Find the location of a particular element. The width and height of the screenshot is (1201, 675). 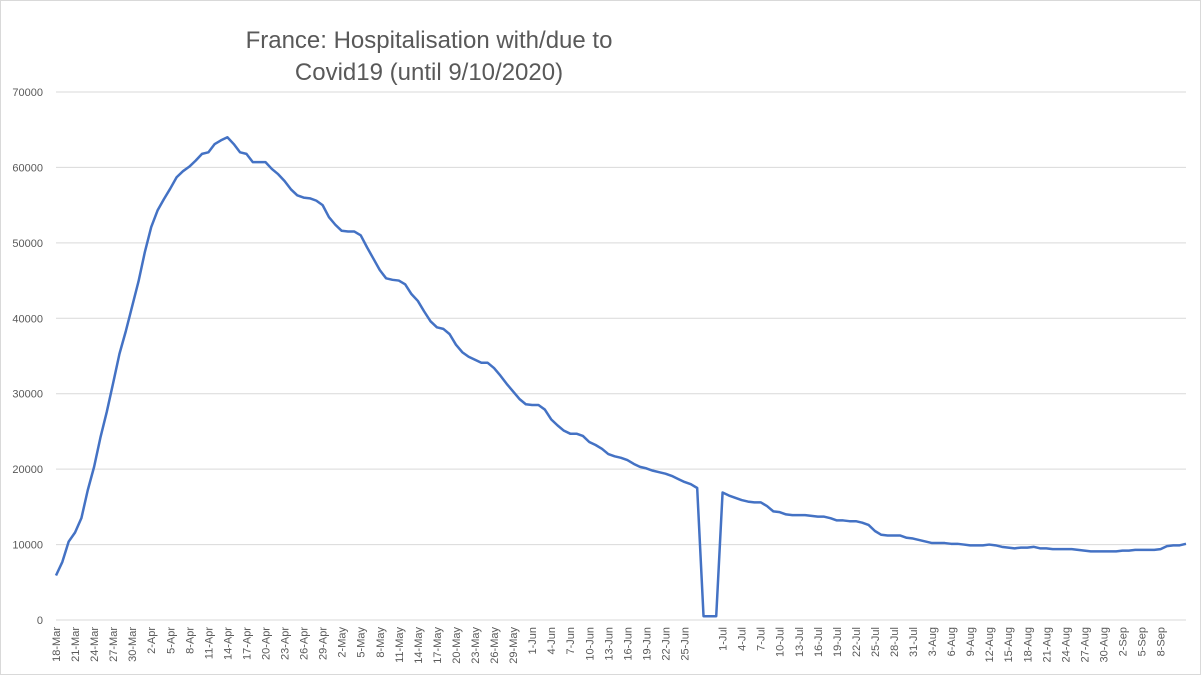

chart-title-line-2: Covid19 (until 9/10/2020) is located at coordinates (429, 72).